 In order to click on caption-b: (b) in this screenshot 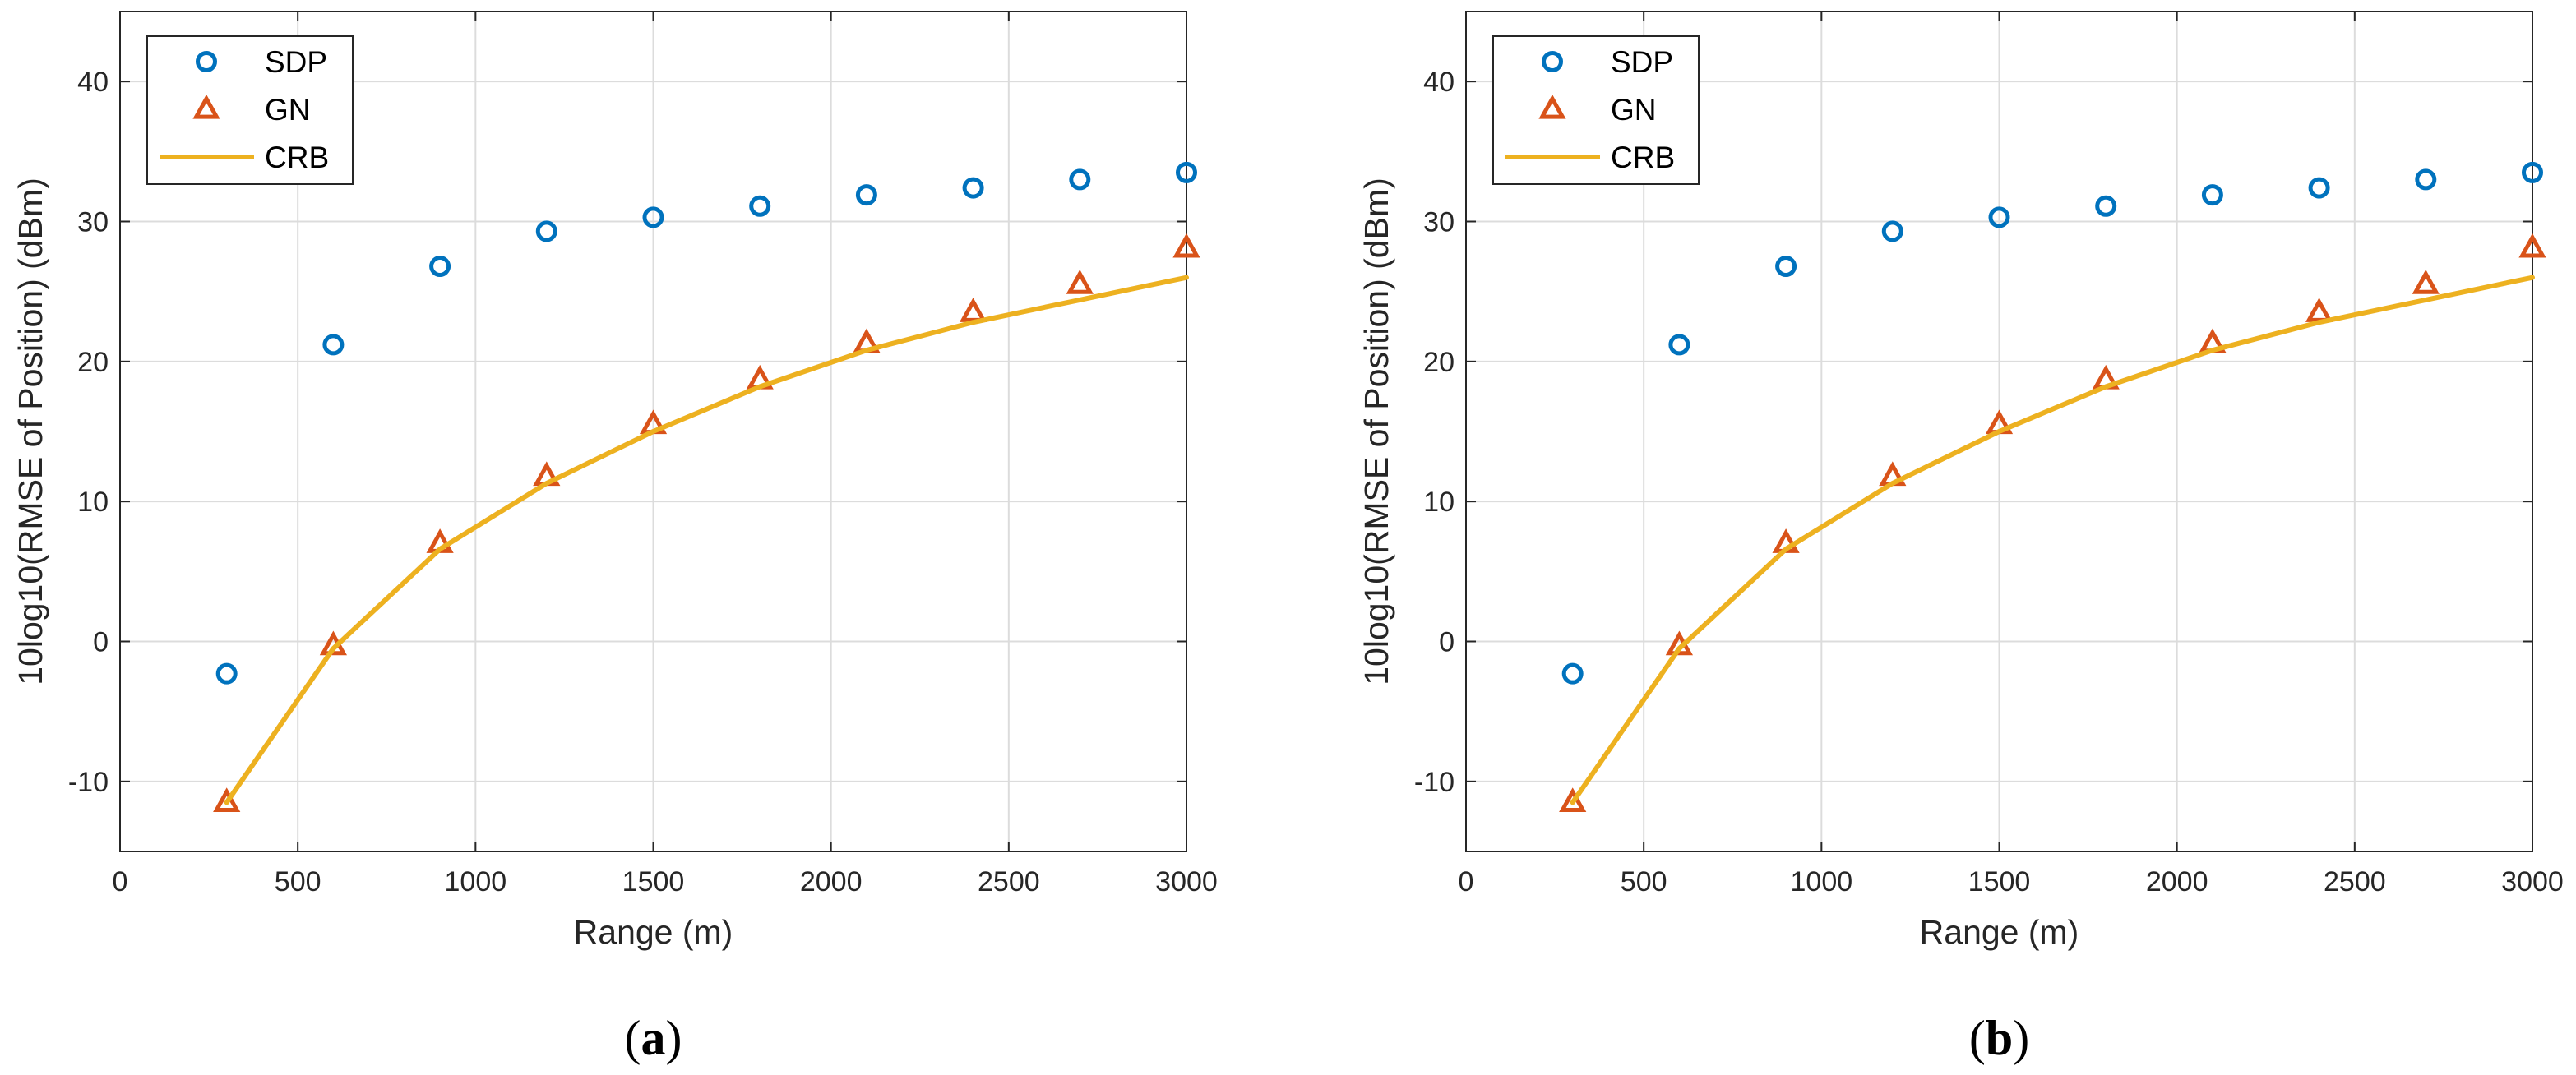, I will do `click(1999, 1038)`.